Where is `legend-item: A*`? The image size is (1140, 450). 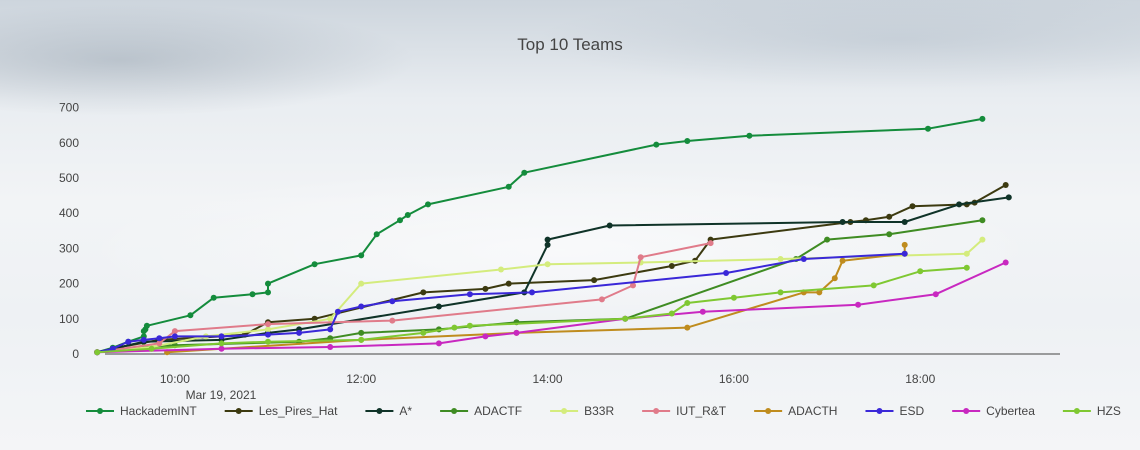 legend-item: A* is located at coordinates (388, 411).